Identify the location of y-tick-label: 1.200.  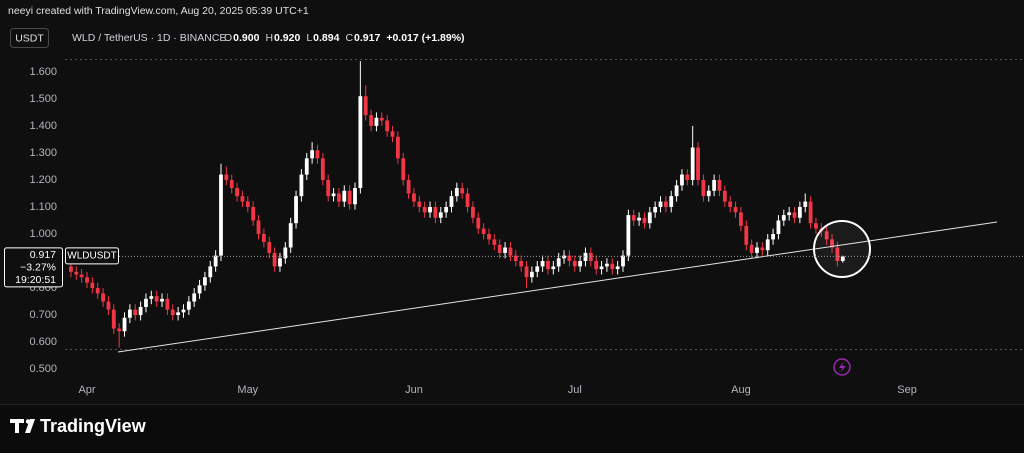
(43, 180).